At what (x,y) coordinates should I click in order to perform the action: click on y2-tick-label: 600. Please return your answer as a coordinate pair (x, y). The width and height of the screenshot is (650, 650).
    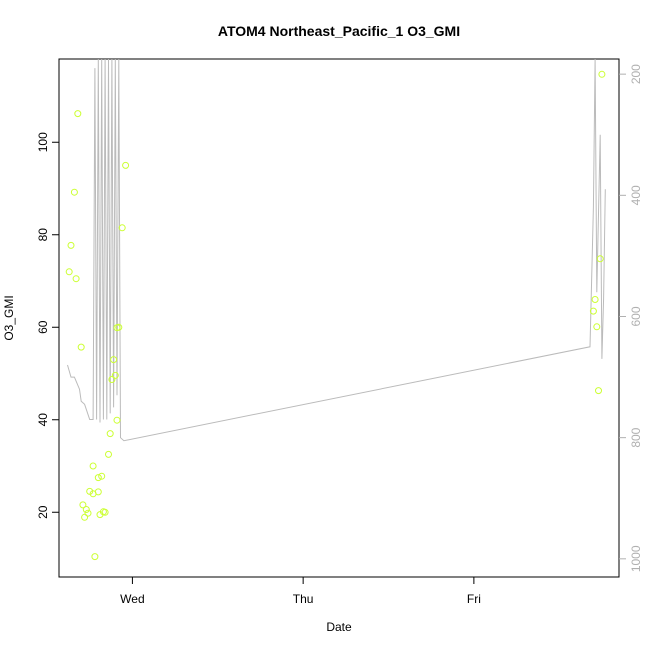
    Looking at the image, I should click on (636, 316).